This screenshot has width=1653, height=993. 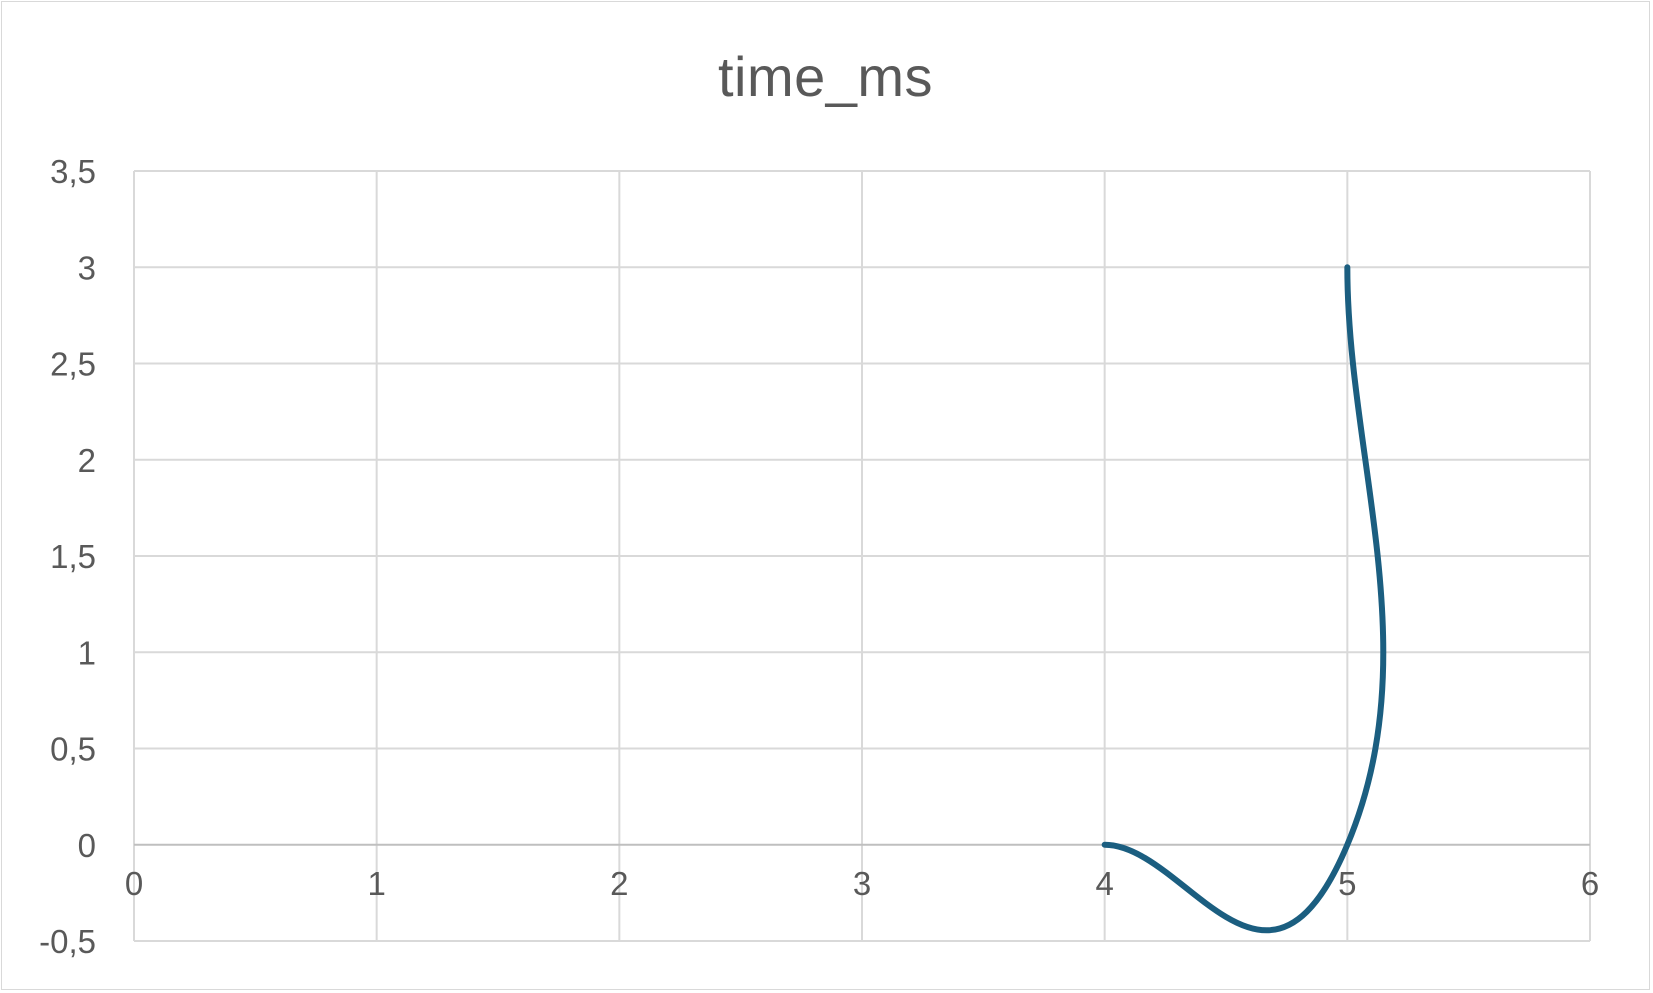 What do you see at coordinates (73, 171) in the screenshot?
I see `y-tick-label: 3,5` at bounding box center [73, 171].